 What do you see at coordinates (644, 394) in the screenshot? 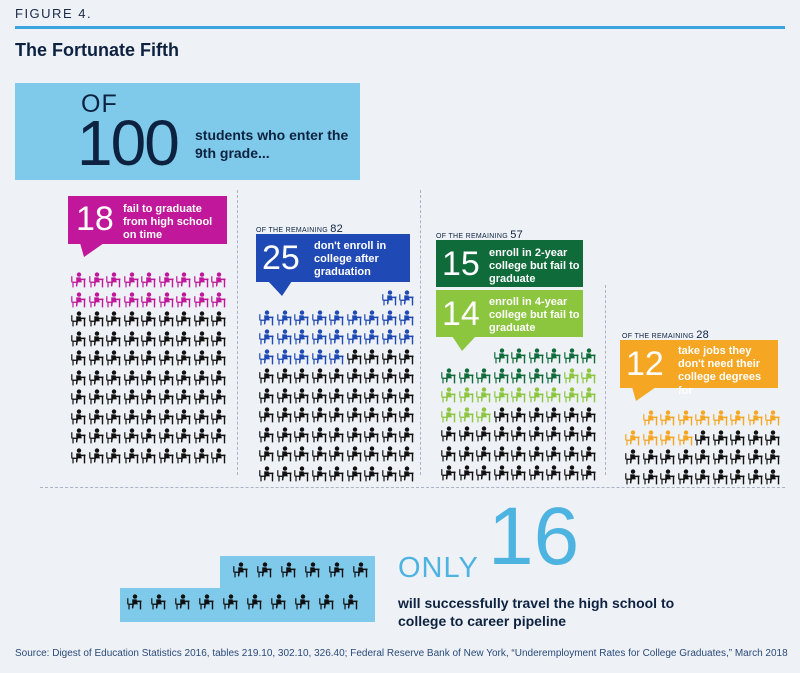
I see `callout-pointer` at bounding box center [644, 394].